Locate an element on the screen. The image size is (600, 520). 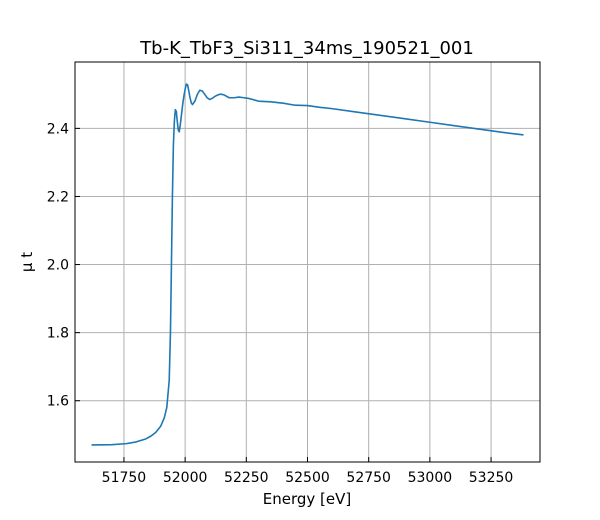
x-tick-label: 52250 is located at coordinates (246, 478).